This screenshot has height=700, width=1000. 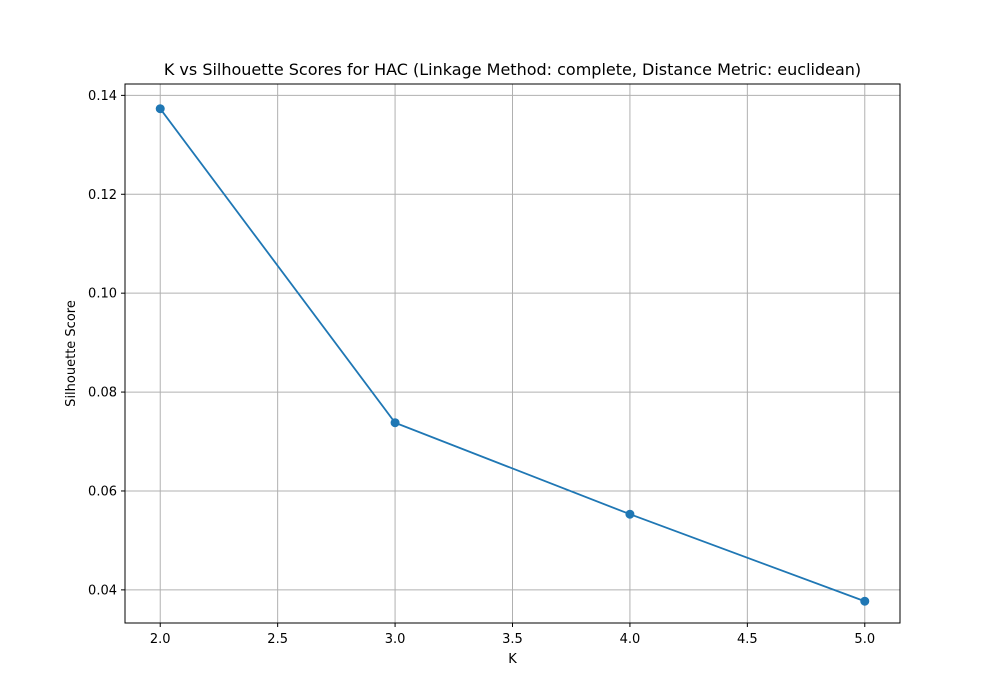 What do you see at coordinates (512, 639) in the screenshot?
I see `x-tick-label: 3.5` at bounding box center [512, 639].